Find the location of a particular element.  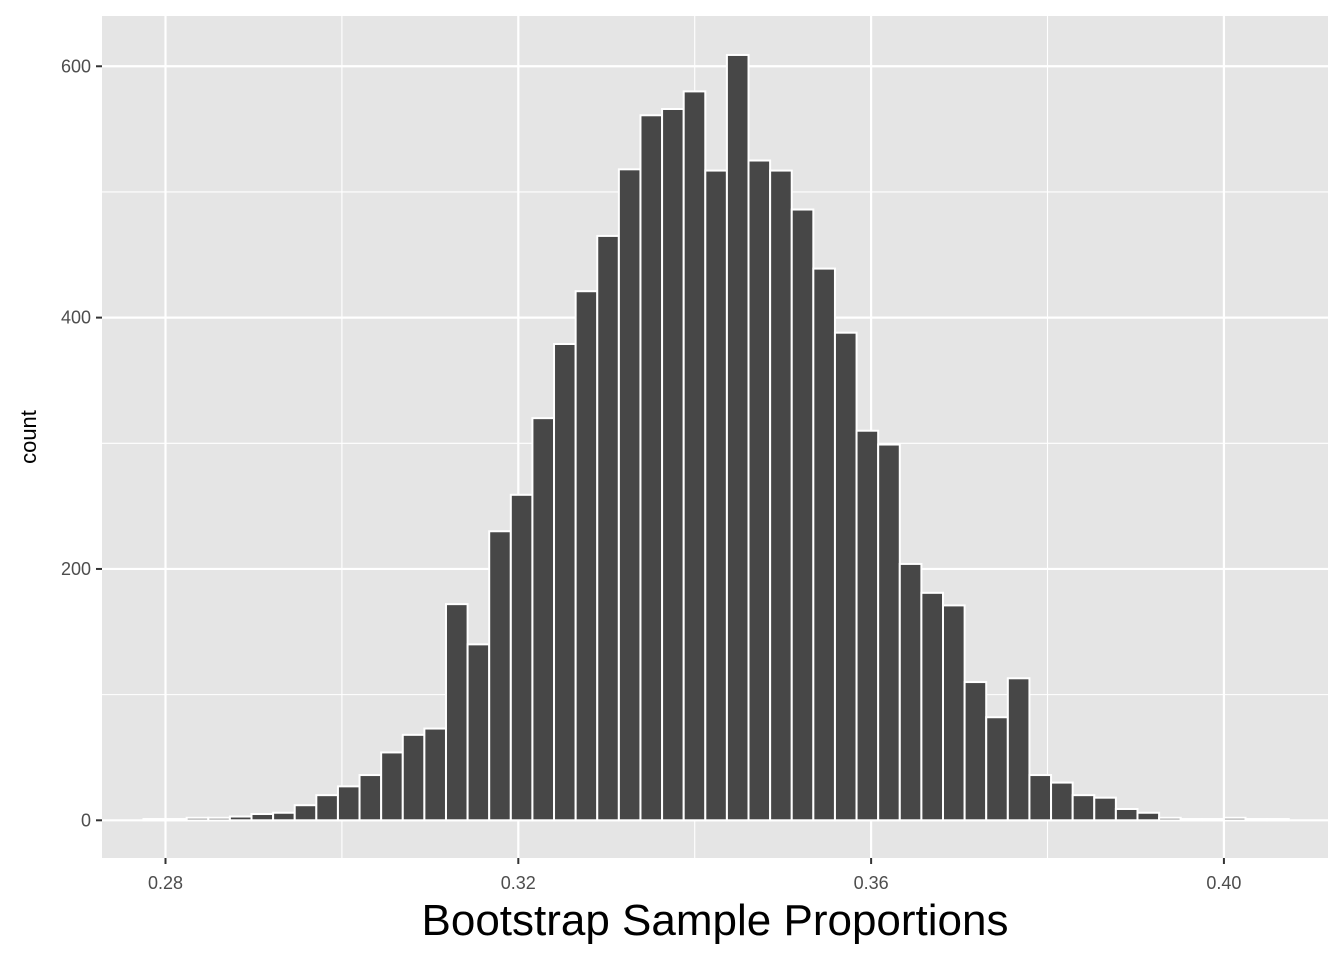

x-tick-label: 0.36 is located at coordinates (871, 883).